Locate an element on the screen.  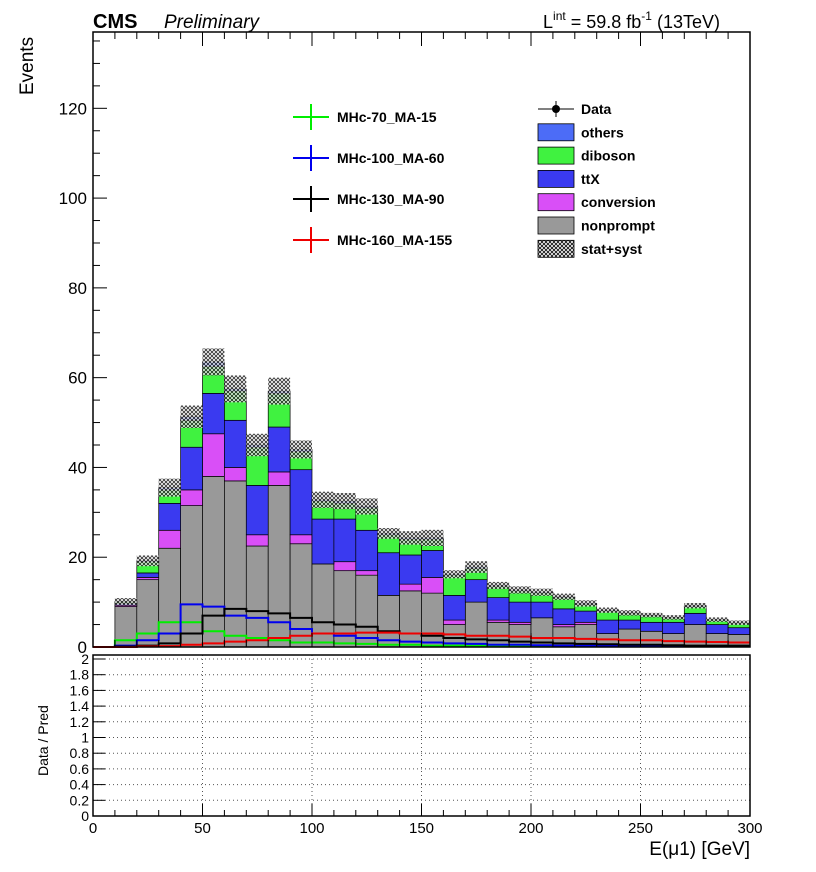
ratio-x-tick-label: 200 is located at coordinates (530, 828).